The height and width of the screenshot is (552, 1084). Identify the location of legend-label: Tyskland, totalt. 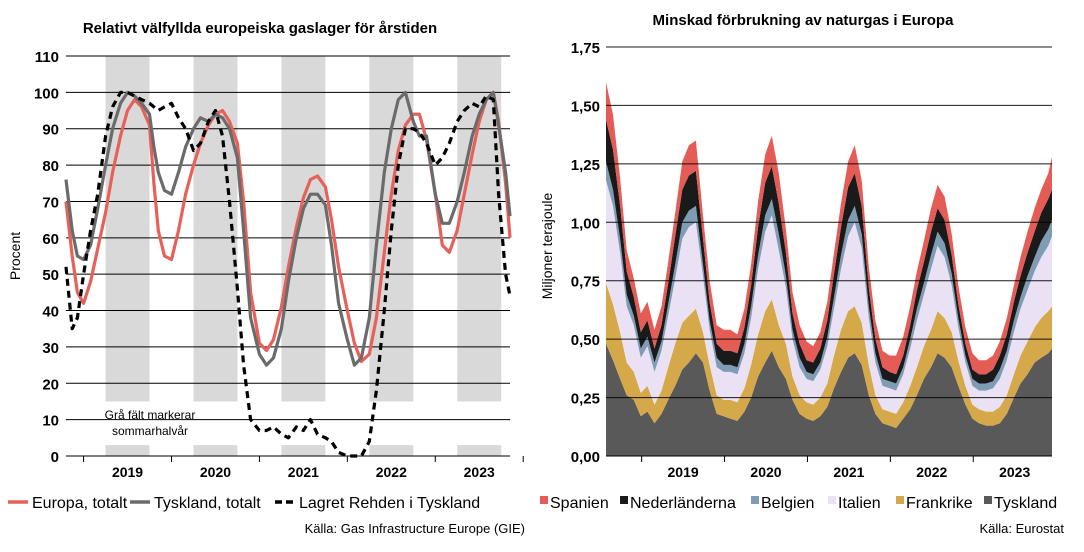
(207, 503).